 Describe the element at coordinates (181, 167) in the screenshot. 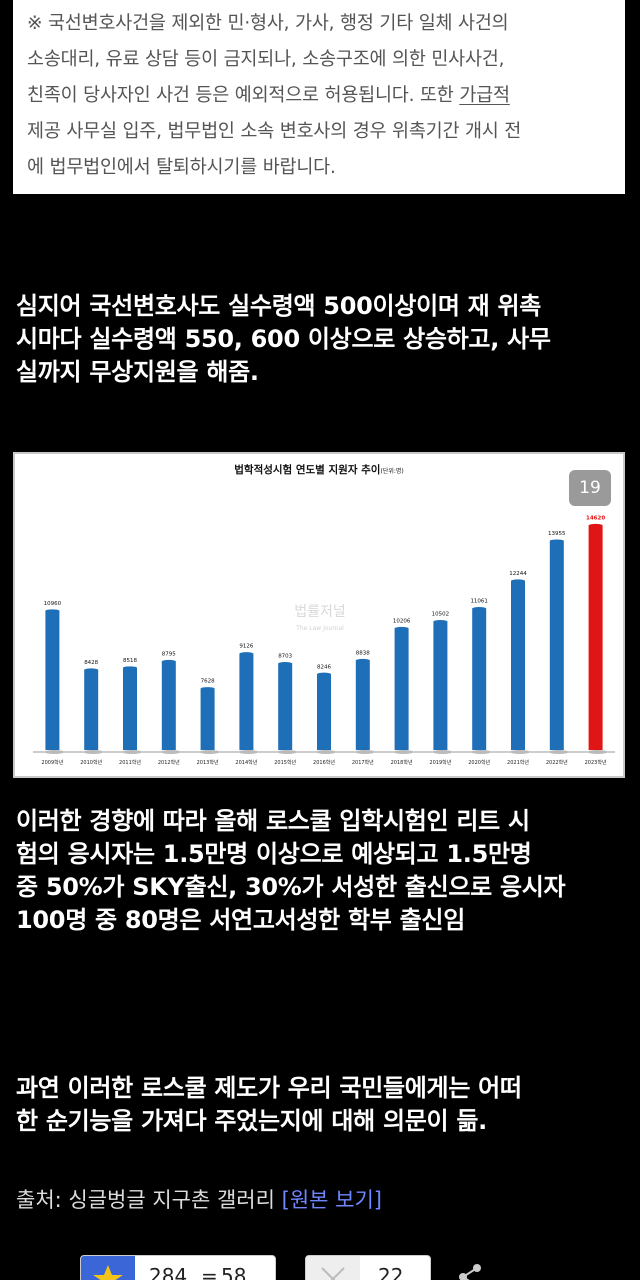

I see `notice-line-5: 에 법무법인에서 탈퇴하시기를 바랍니다.` at that location.